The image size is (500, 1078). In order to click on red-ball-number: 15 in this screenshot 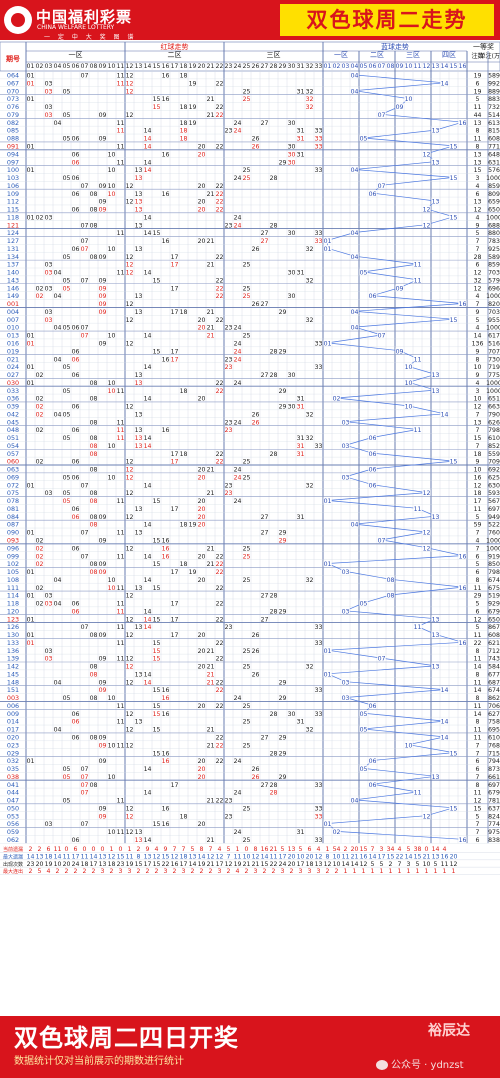, I will do `click(157, 501)`.